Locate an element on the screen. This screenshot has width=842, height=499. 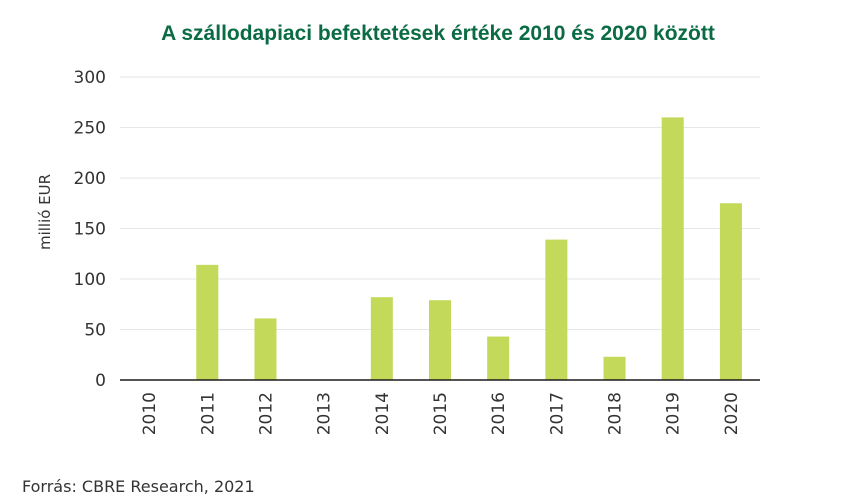
y-tick-label: 150 is located at coordinates (90, 230).